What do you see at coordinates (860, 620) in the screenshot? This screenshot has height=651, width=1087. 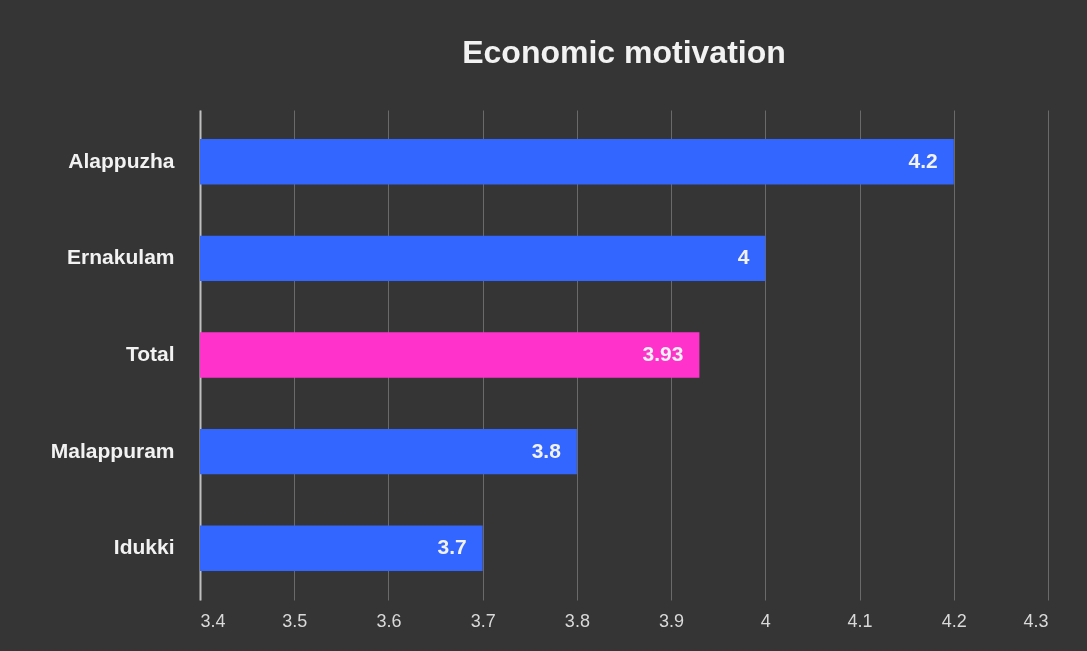 I see `x-tick-label: 4.1` at bounding box center [860, 620].